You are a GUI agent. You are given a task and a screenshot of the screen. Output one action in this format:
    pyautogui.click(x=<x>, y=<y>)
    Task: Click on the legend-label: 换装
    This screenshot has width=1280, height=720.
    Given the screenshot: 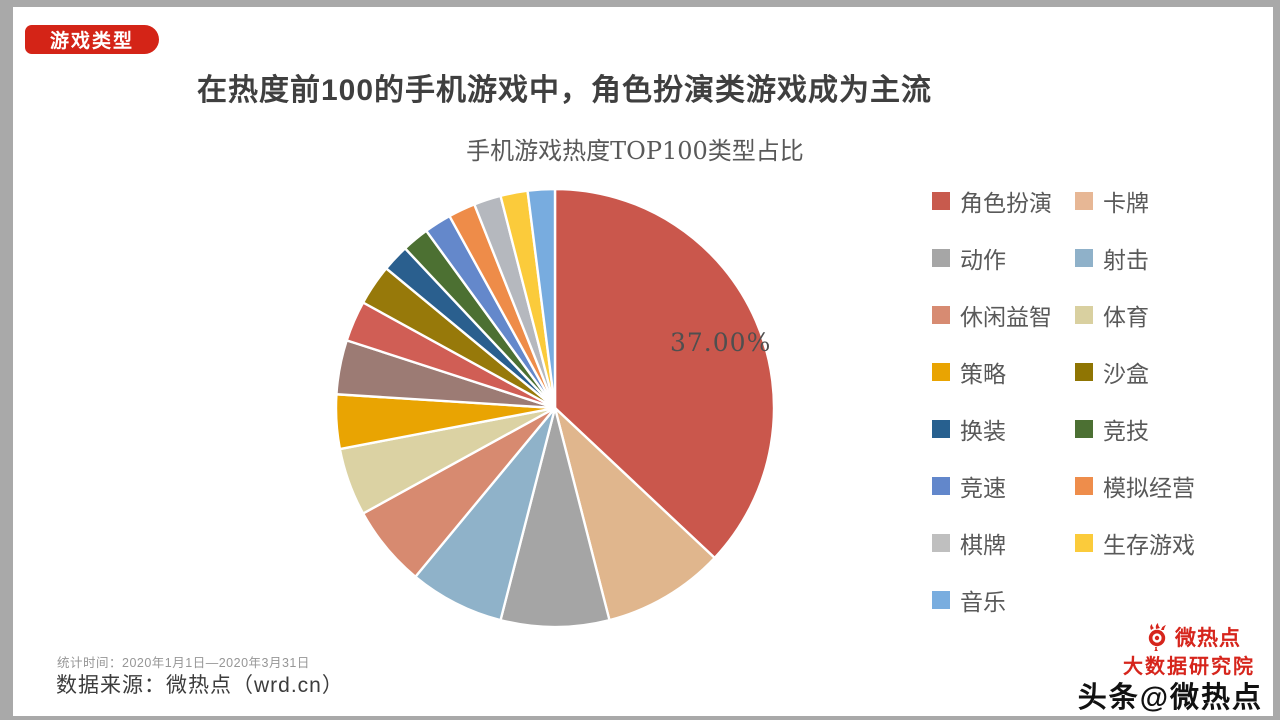 What is the action you would take?
    pyautogui.click(x=983, y=431)
    